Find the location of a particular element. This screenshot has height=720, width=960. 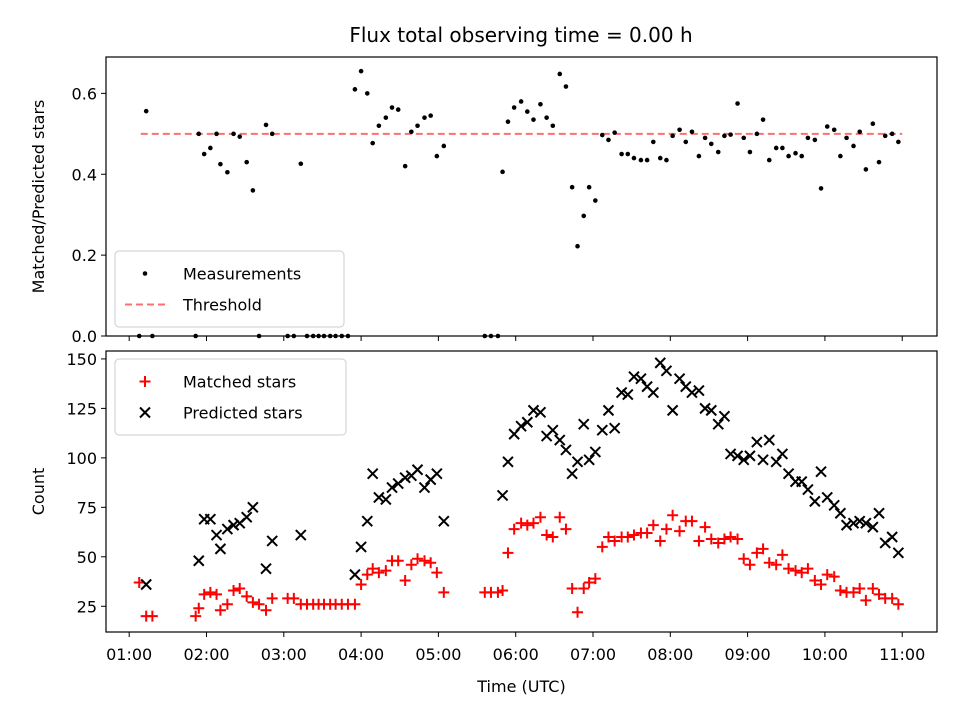

x-tick-label: 06:00 is located at coordinates (516, 654).